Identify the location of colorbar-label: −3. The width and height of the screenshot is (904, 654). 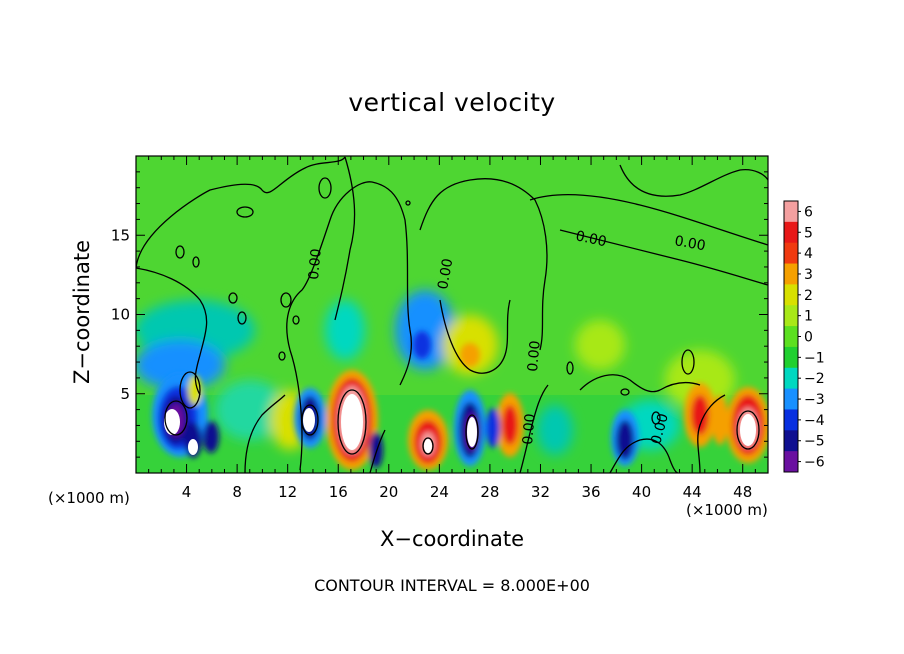
(814, 400).